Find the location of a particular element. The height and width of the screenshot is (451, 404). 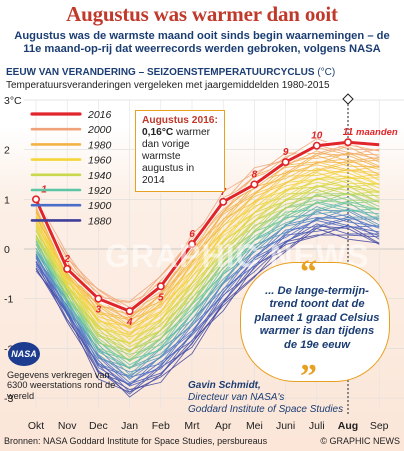

y-tick-label: 2 is located at coordinates (7, 151).